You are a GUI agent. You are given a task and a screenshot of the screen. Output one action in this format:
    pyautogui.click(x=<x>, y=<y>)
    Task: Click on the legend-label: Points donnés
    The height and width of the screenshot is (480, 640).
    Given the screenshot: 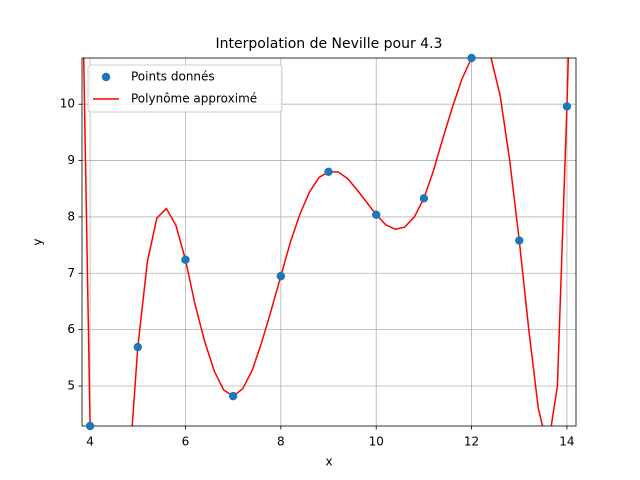 What is the action you would take?
    pyautogui.click(x=173, y=77)
    